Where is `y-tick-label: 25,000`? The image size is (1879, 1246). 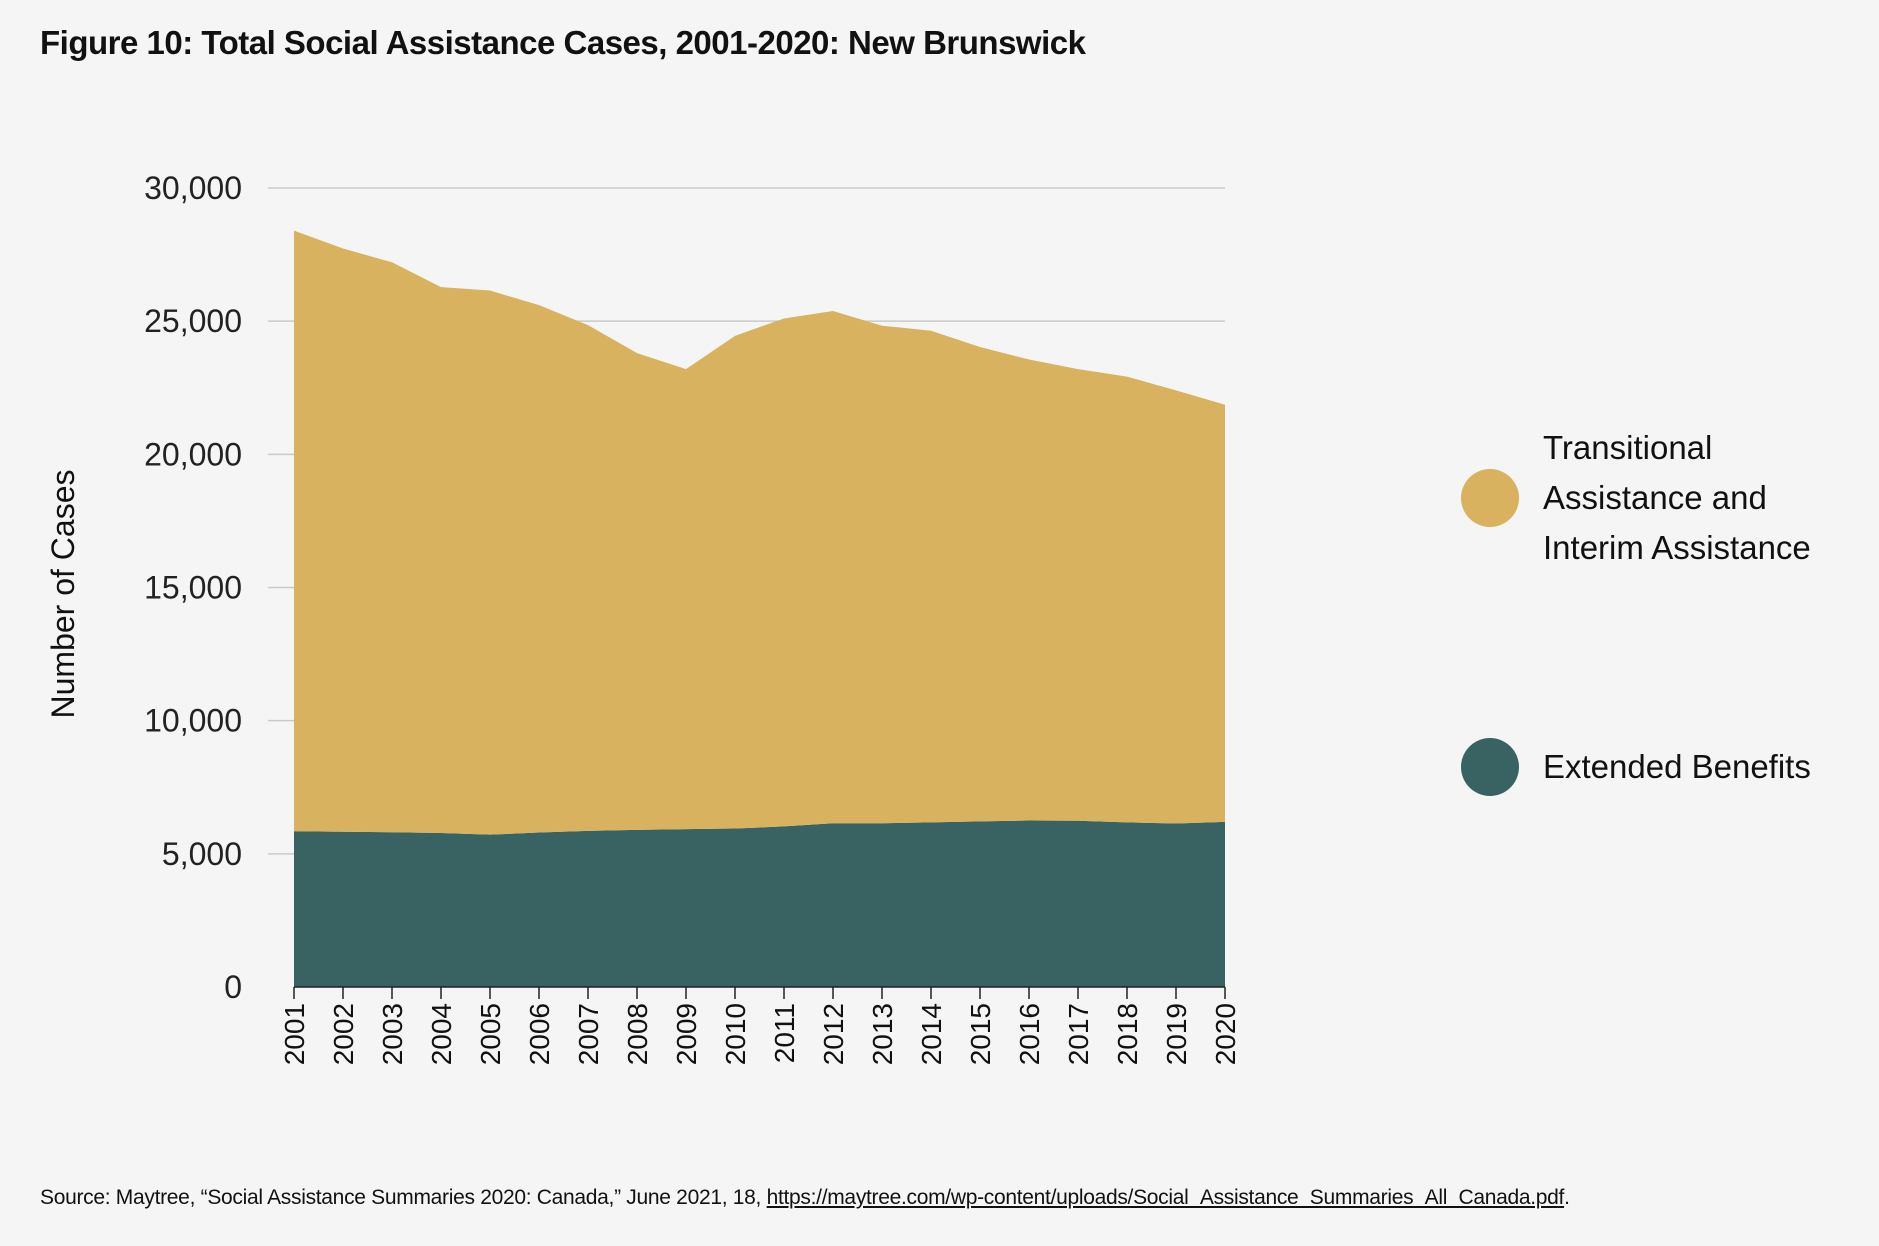 y-tick-label: 25,000 is located at coordinates (193, 321).